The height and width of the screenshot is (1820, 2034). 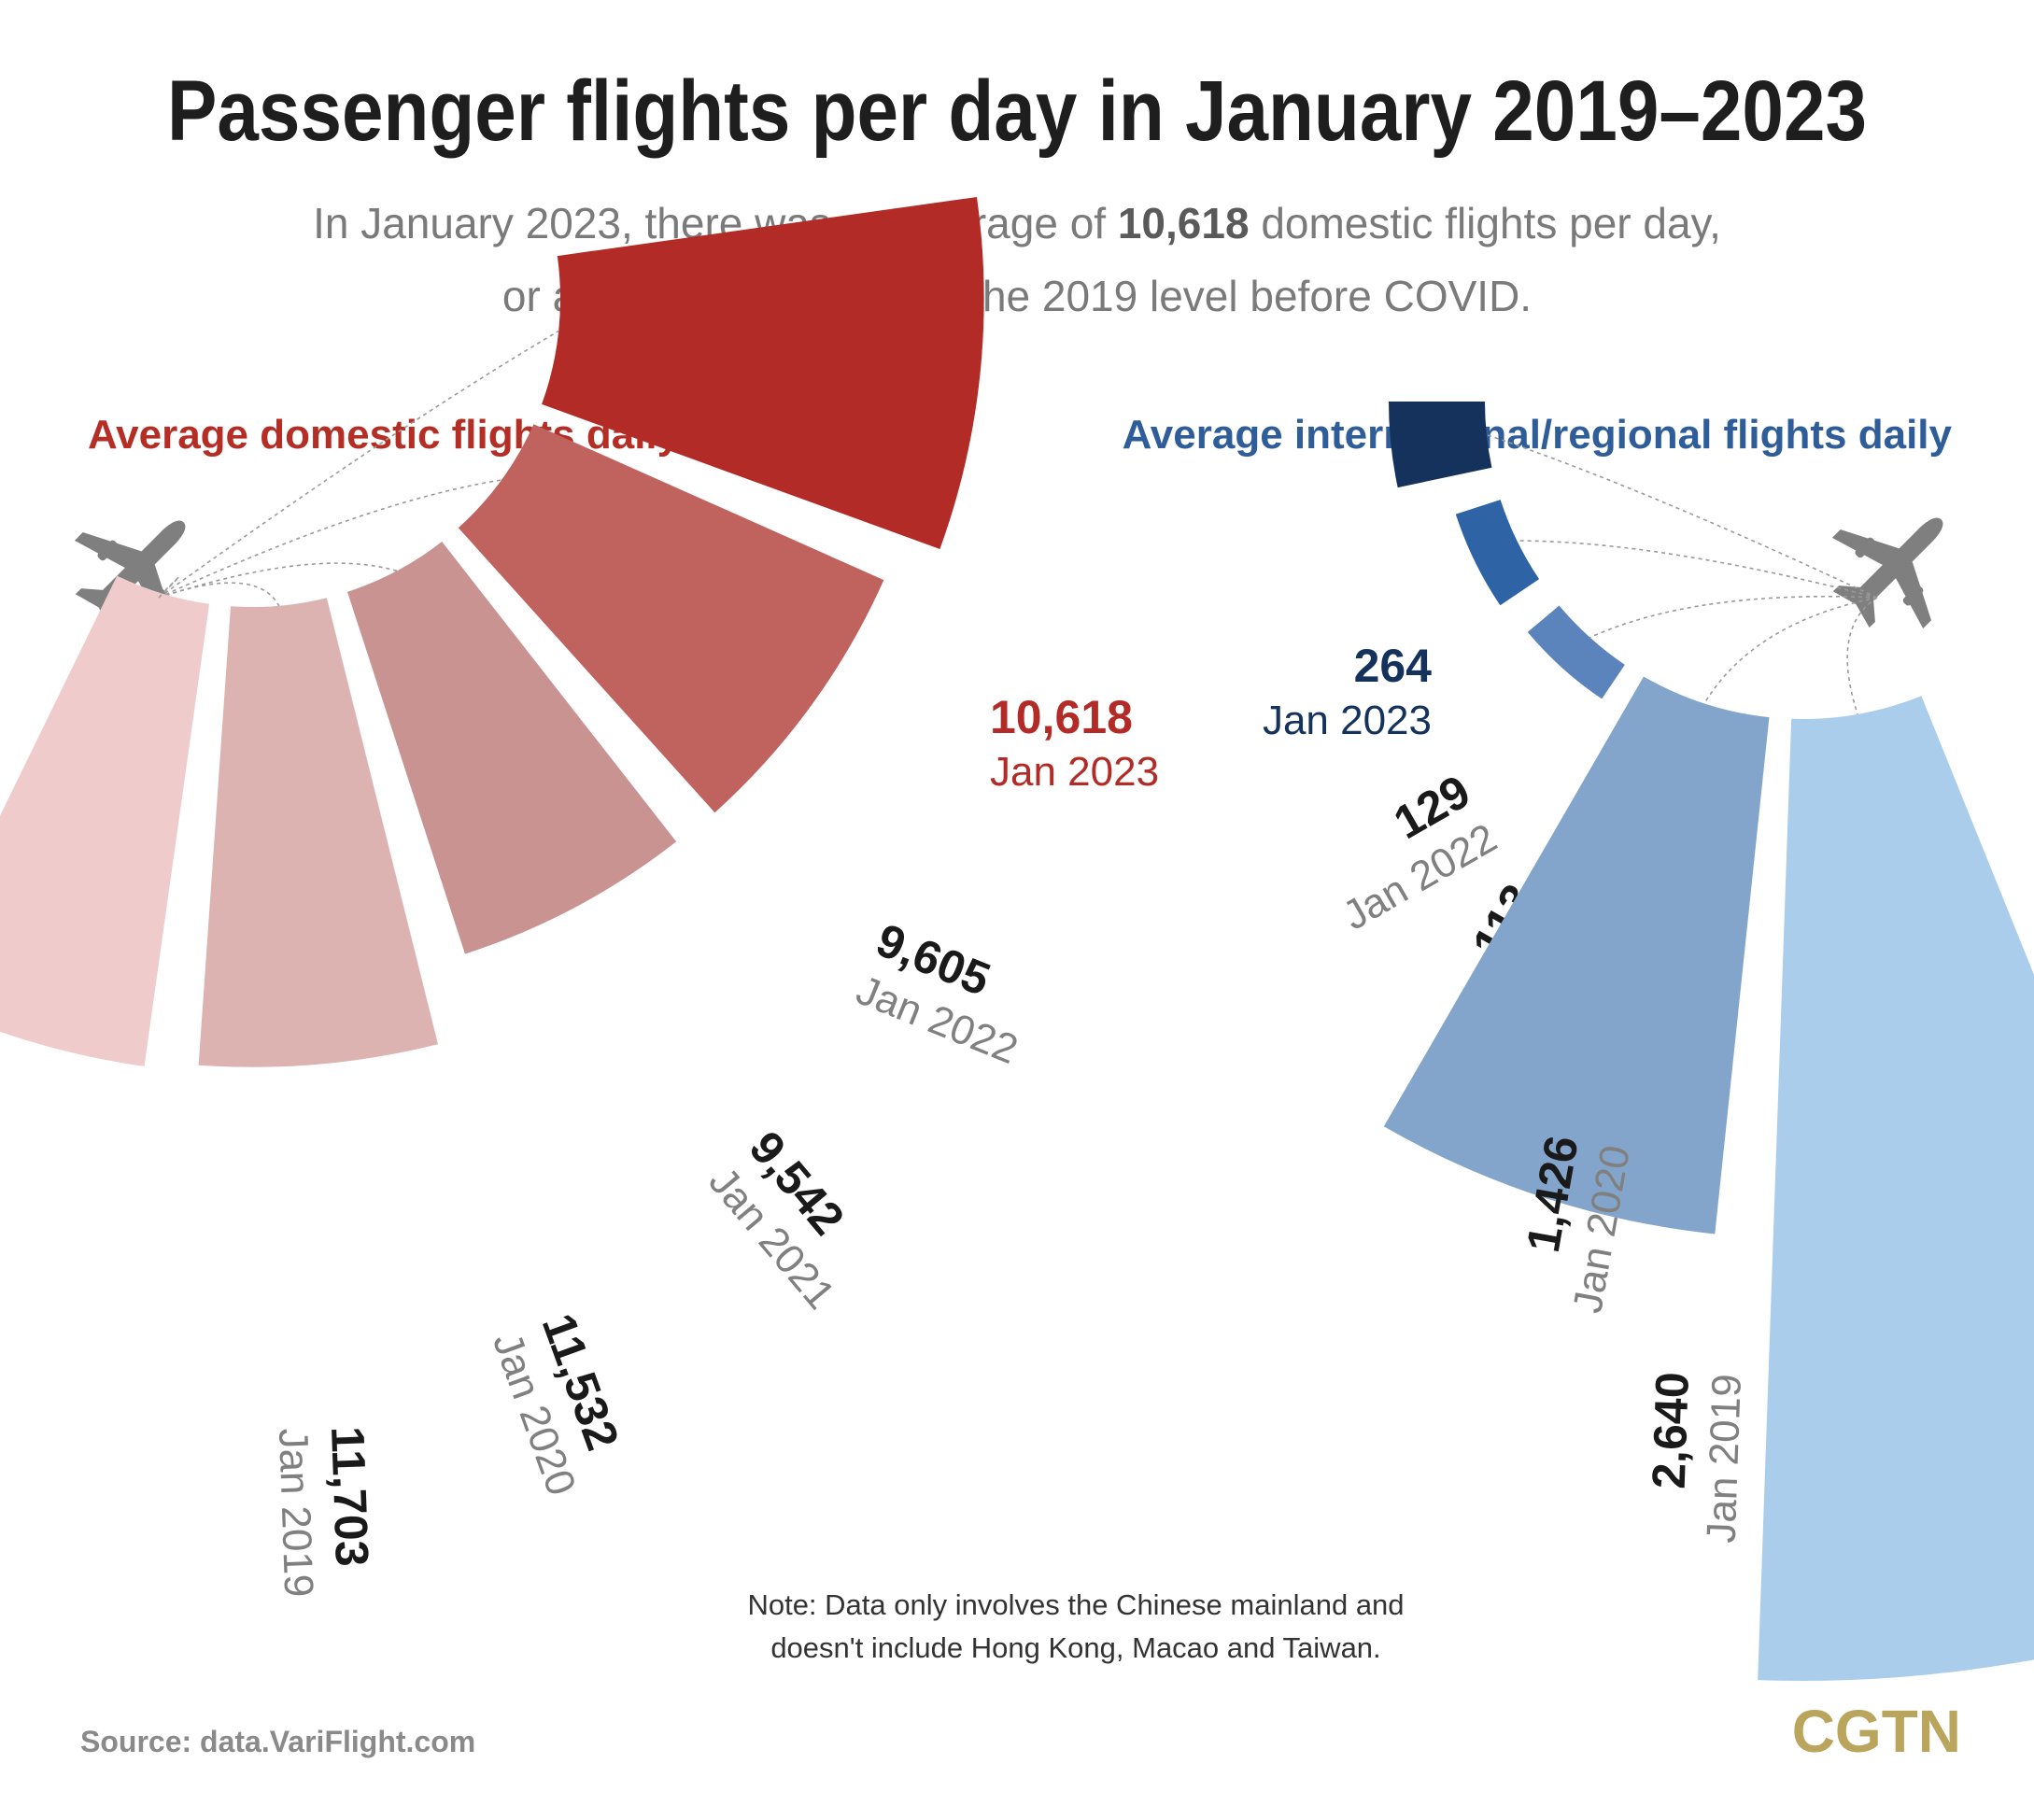 What do you see at coordinates (1347, 691) in the screenshot?
I see `international-label-group-0: 264 Jan 2023` at bounding box center [1347, 691].